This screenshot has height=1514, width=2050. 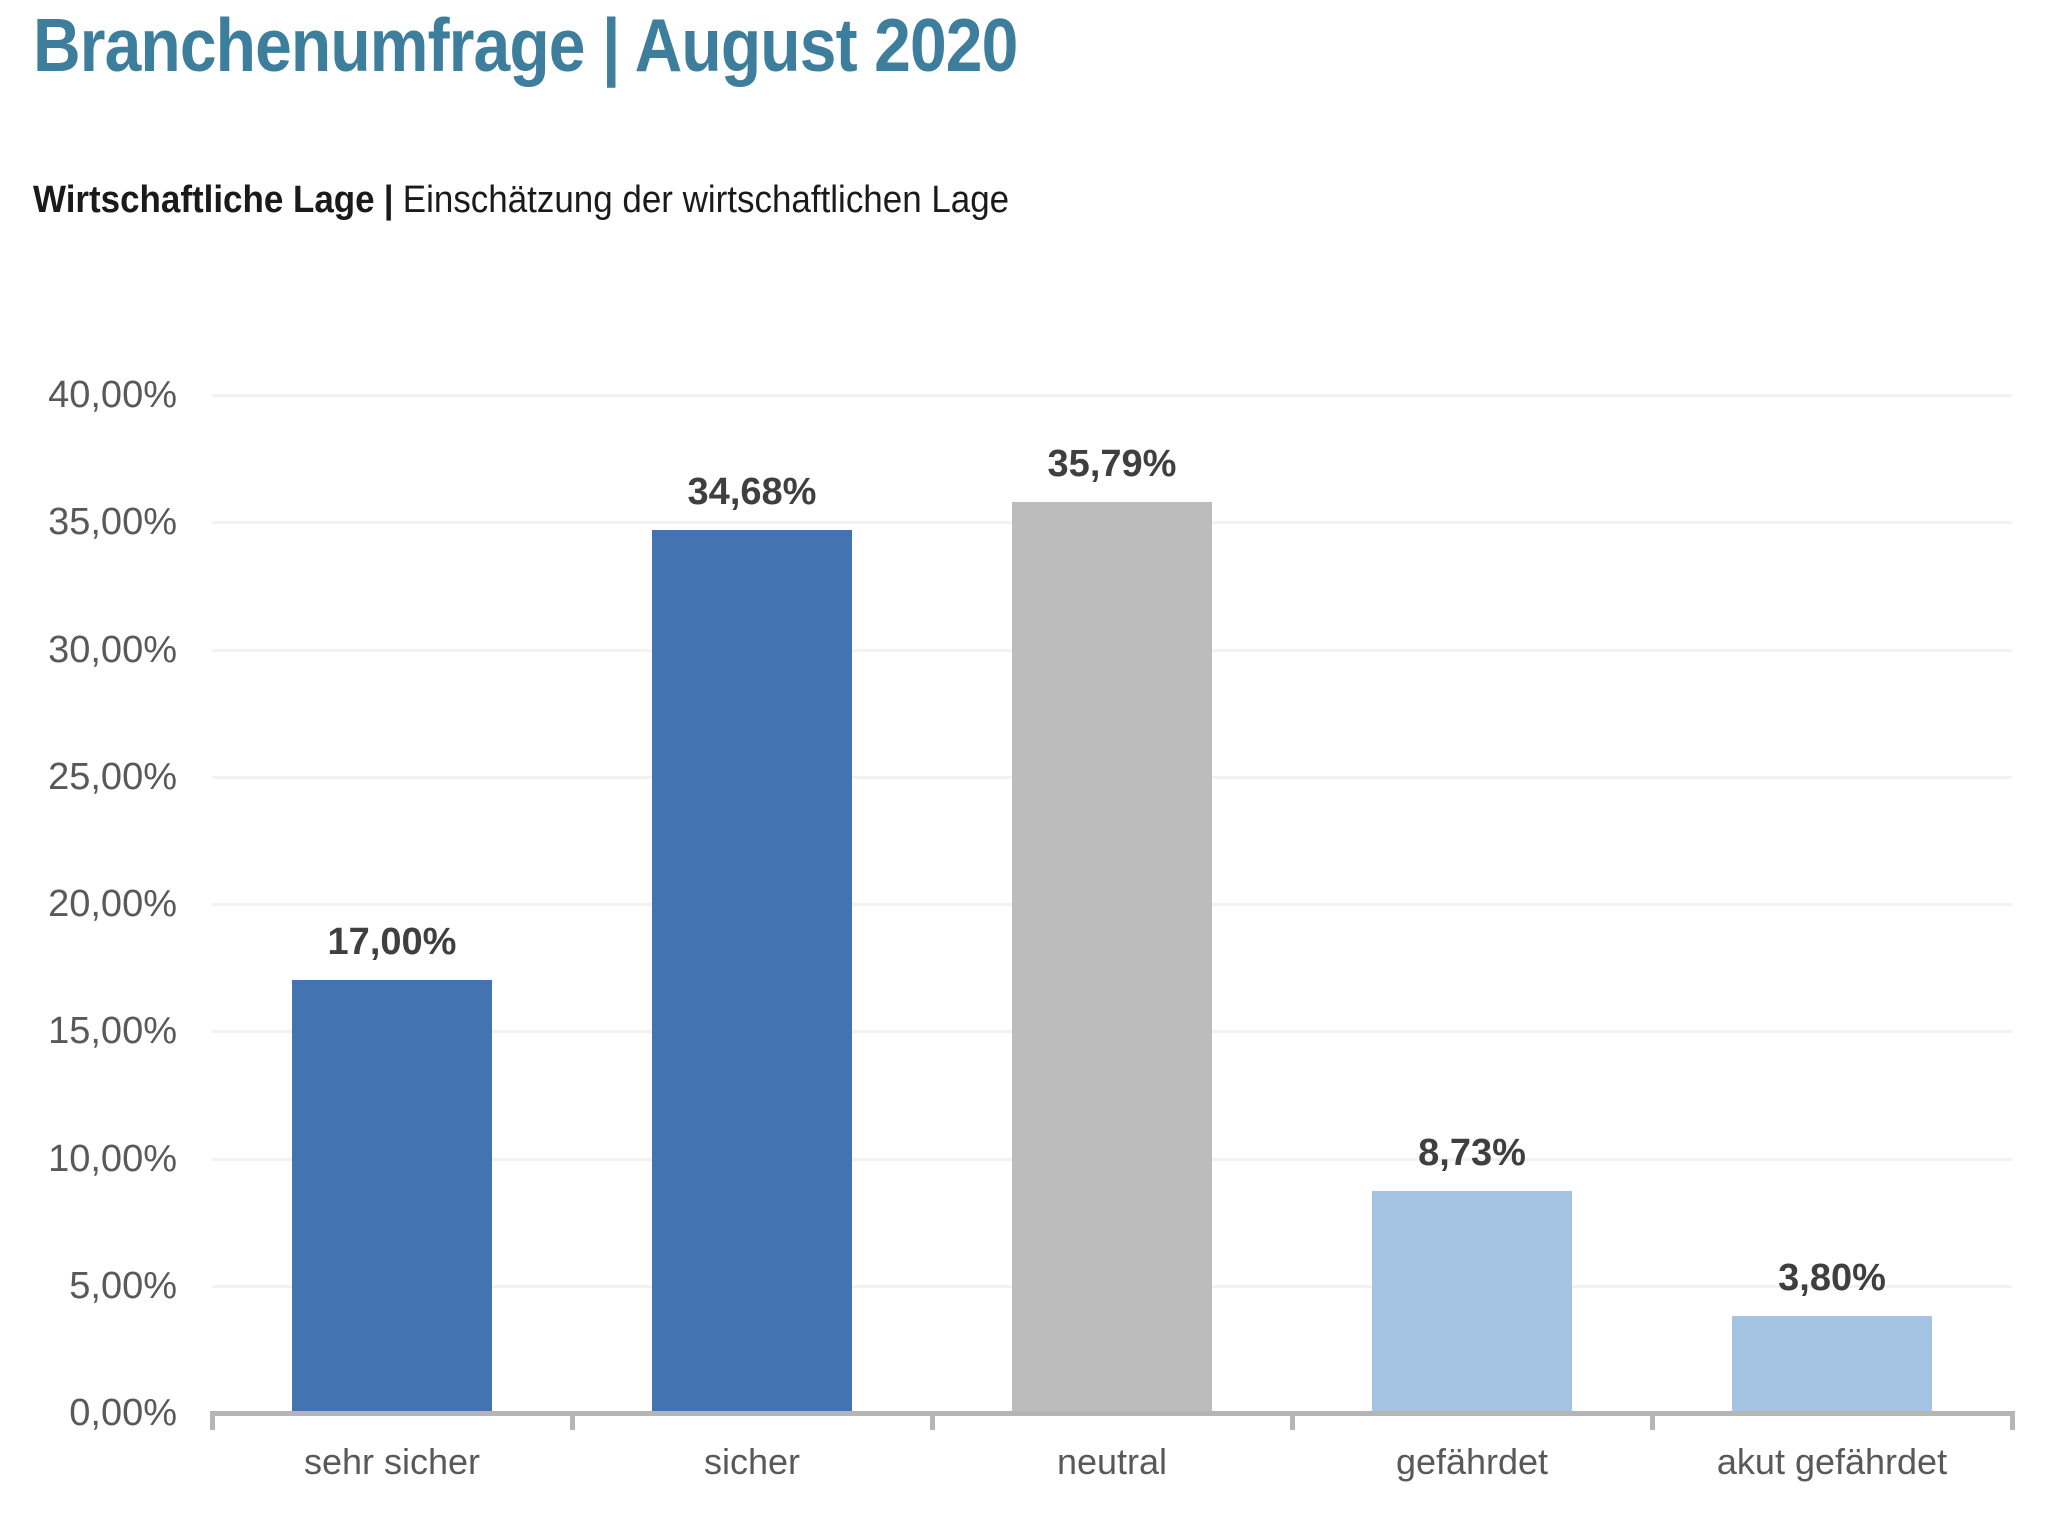 I want to click on subtitle-topic: Wirtschaftliche Lage, so click(x=204, y=200).